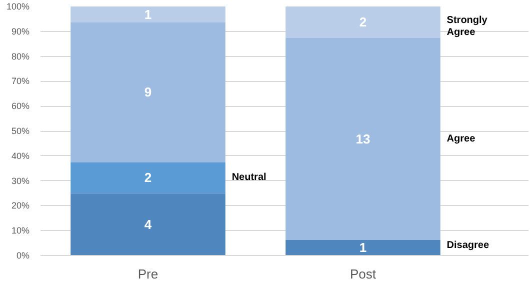 The image size is (530, 284). Describe the element at coordinates (23, 255) in the screenshot. I see `y-tick-label: 0%` at that location.